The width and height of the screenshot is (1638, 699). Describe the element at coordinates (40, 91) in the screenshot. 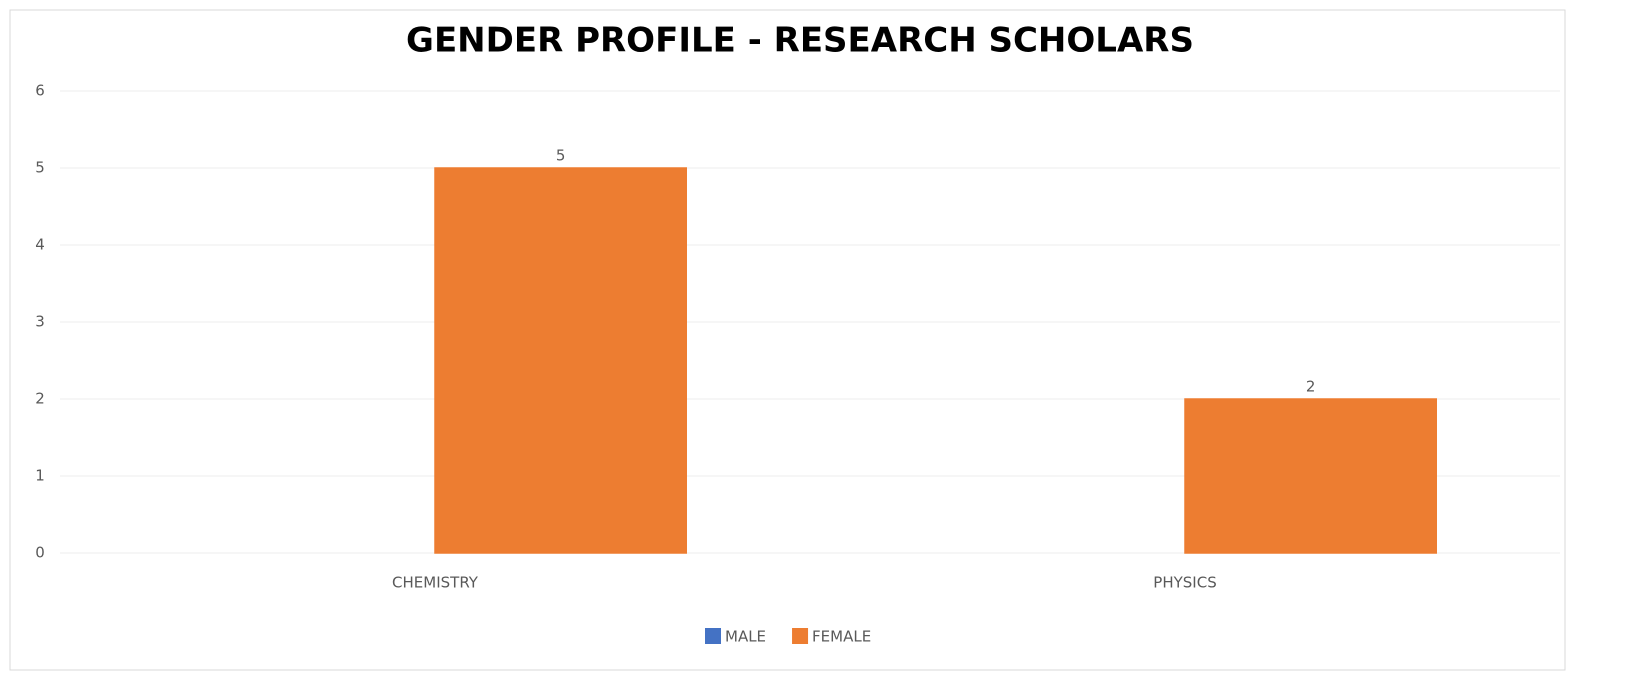

I see `y-tick-label: 6` at that location.